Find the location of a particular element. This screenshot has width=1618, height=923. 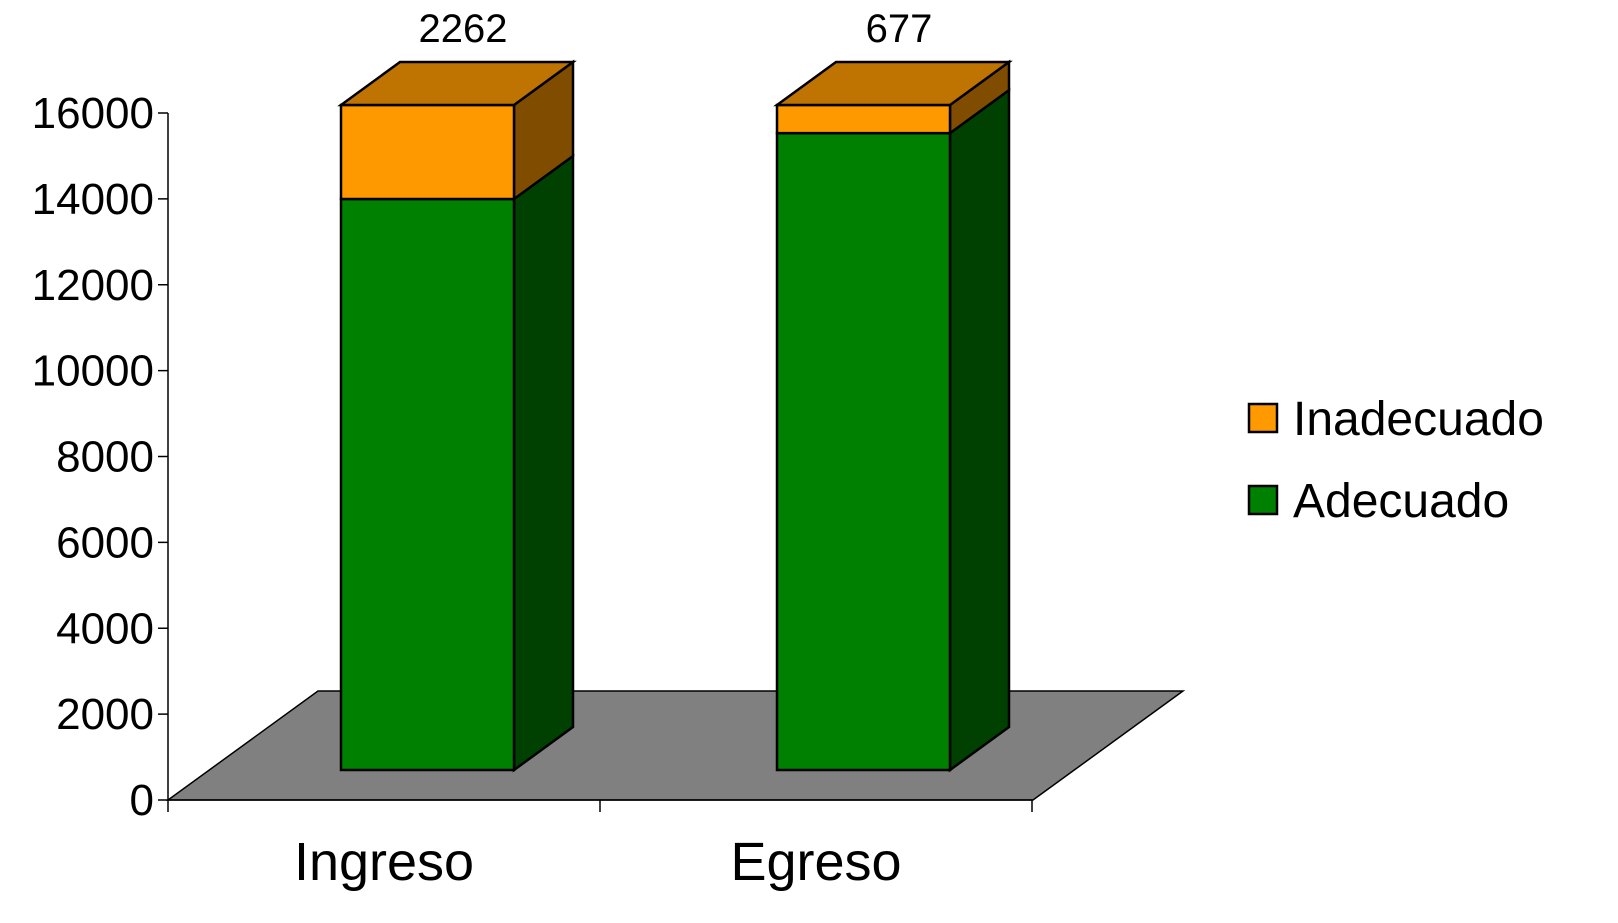

data-label: 677 is located at coordinates (899, 29).